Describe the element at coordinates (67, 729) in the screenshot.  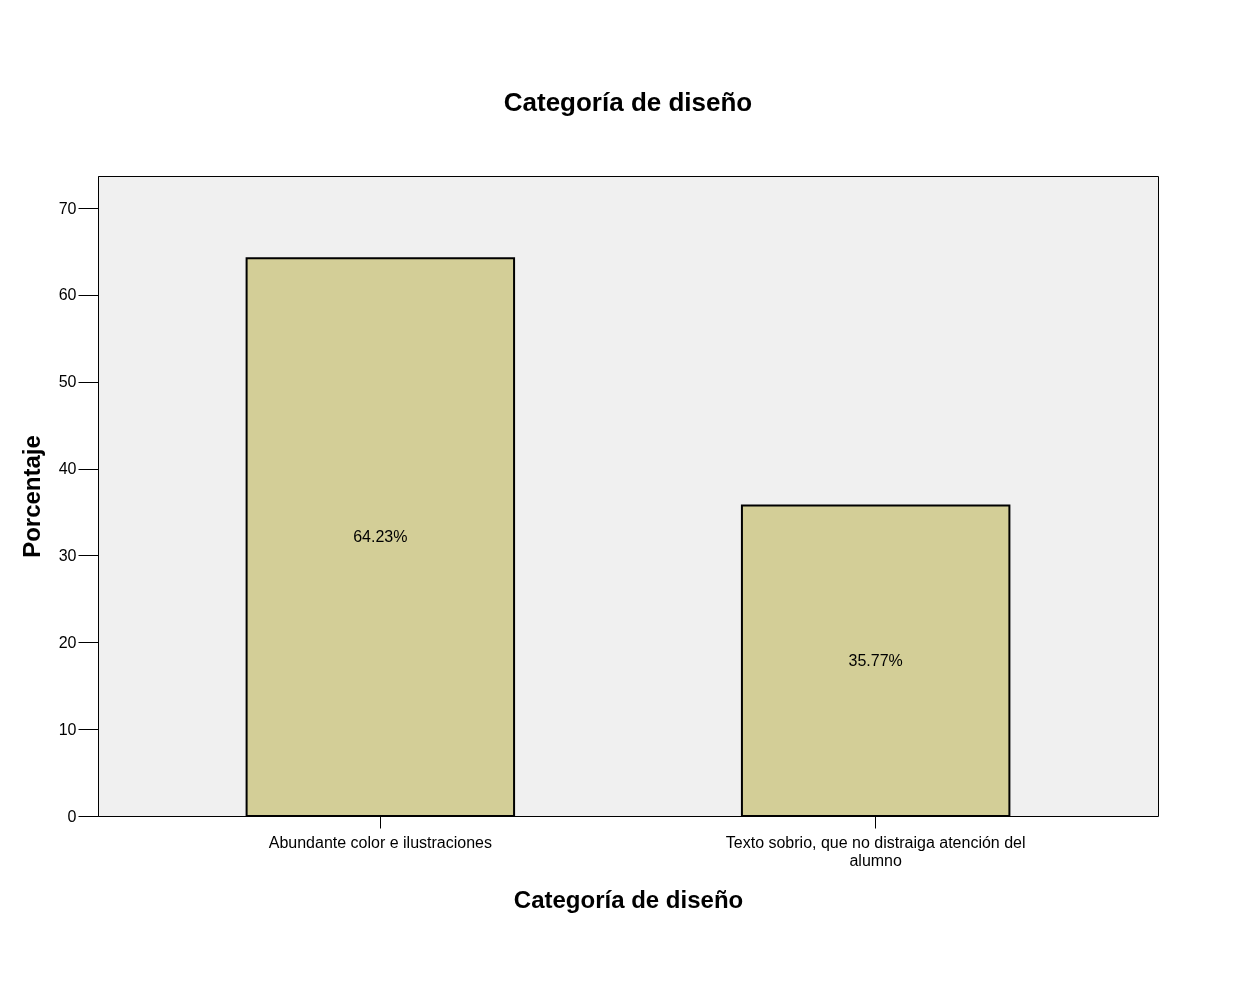
I see `y-tick-label: 10` at that location.